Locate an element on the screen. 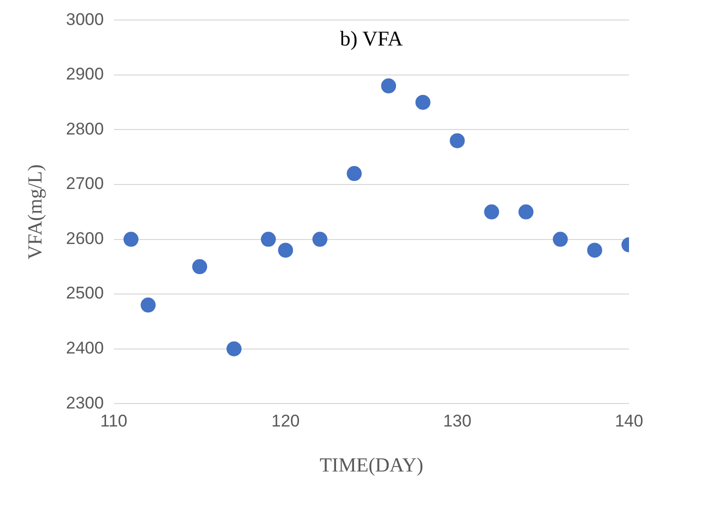  y-tick-label: 2700 is located at coordinates (85, 184).